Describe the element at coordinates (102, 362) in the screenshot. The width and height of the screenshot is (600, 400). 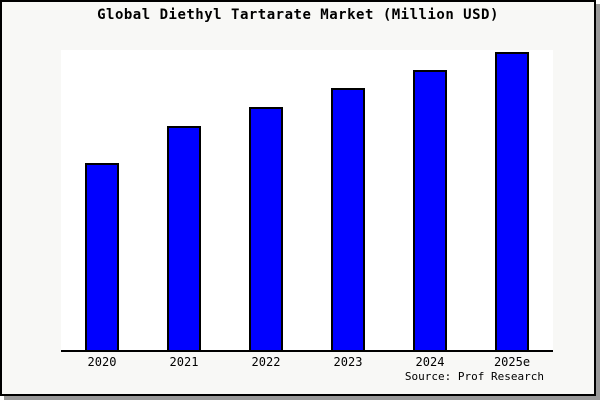
I see `x-tick-2020: 2020` at that location.